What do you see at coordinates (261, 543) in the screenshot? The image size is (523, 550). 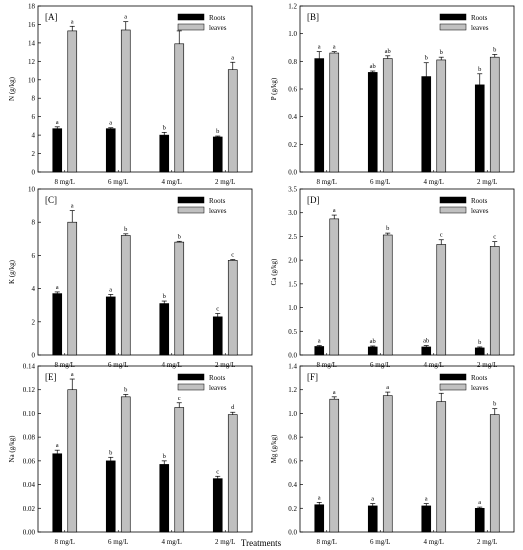 I see `x-axis-title: Treatments` at bounding box center [261, 543].